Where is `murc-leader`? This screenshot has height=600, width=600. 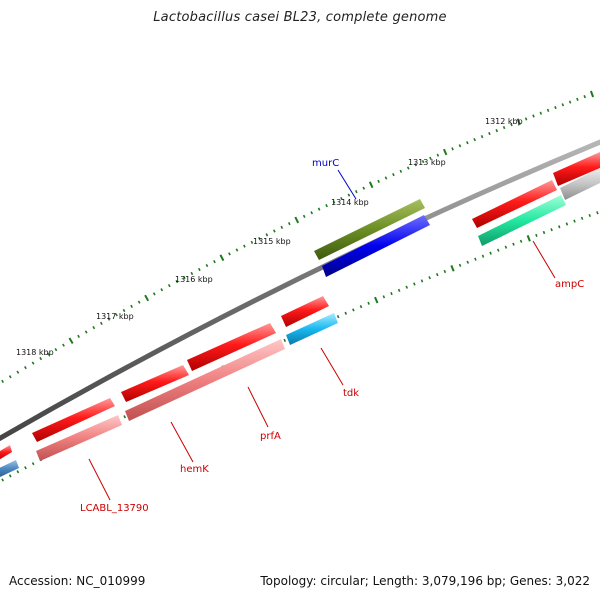
murc-leader is located at coordinates (347, 184).